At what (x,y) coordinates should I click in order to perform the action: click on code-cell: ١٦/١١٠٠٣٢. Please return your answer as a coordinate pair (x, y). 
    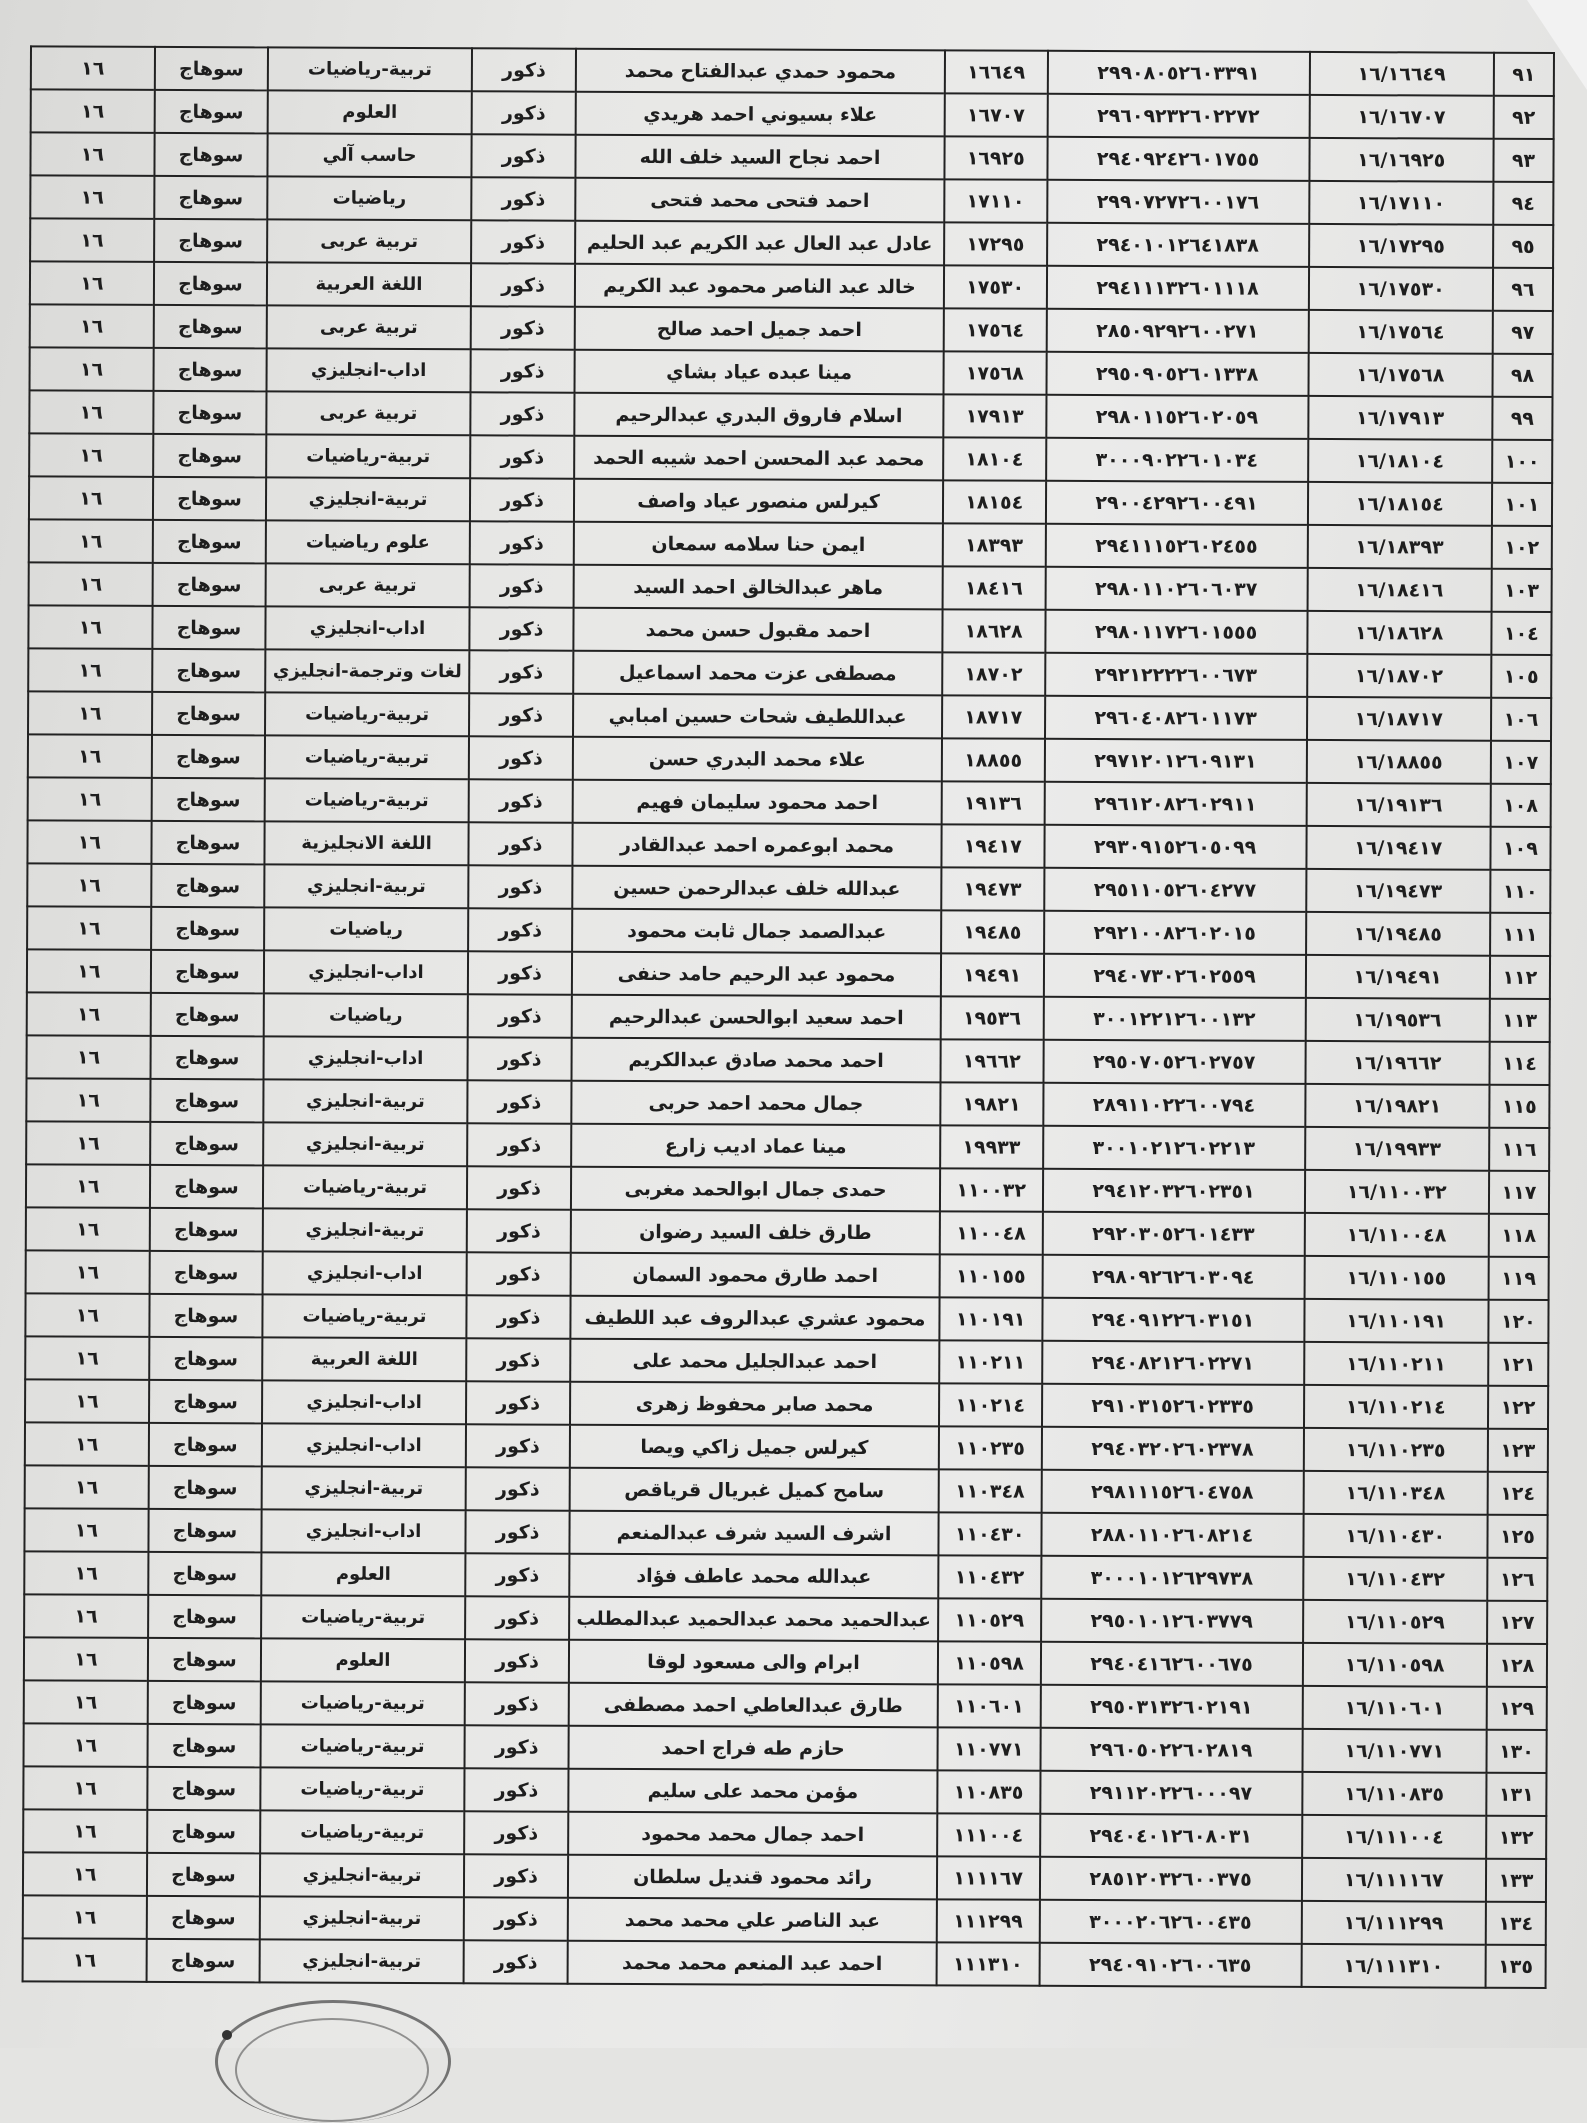
    Looking at the image, I should click on (1396, 1191).